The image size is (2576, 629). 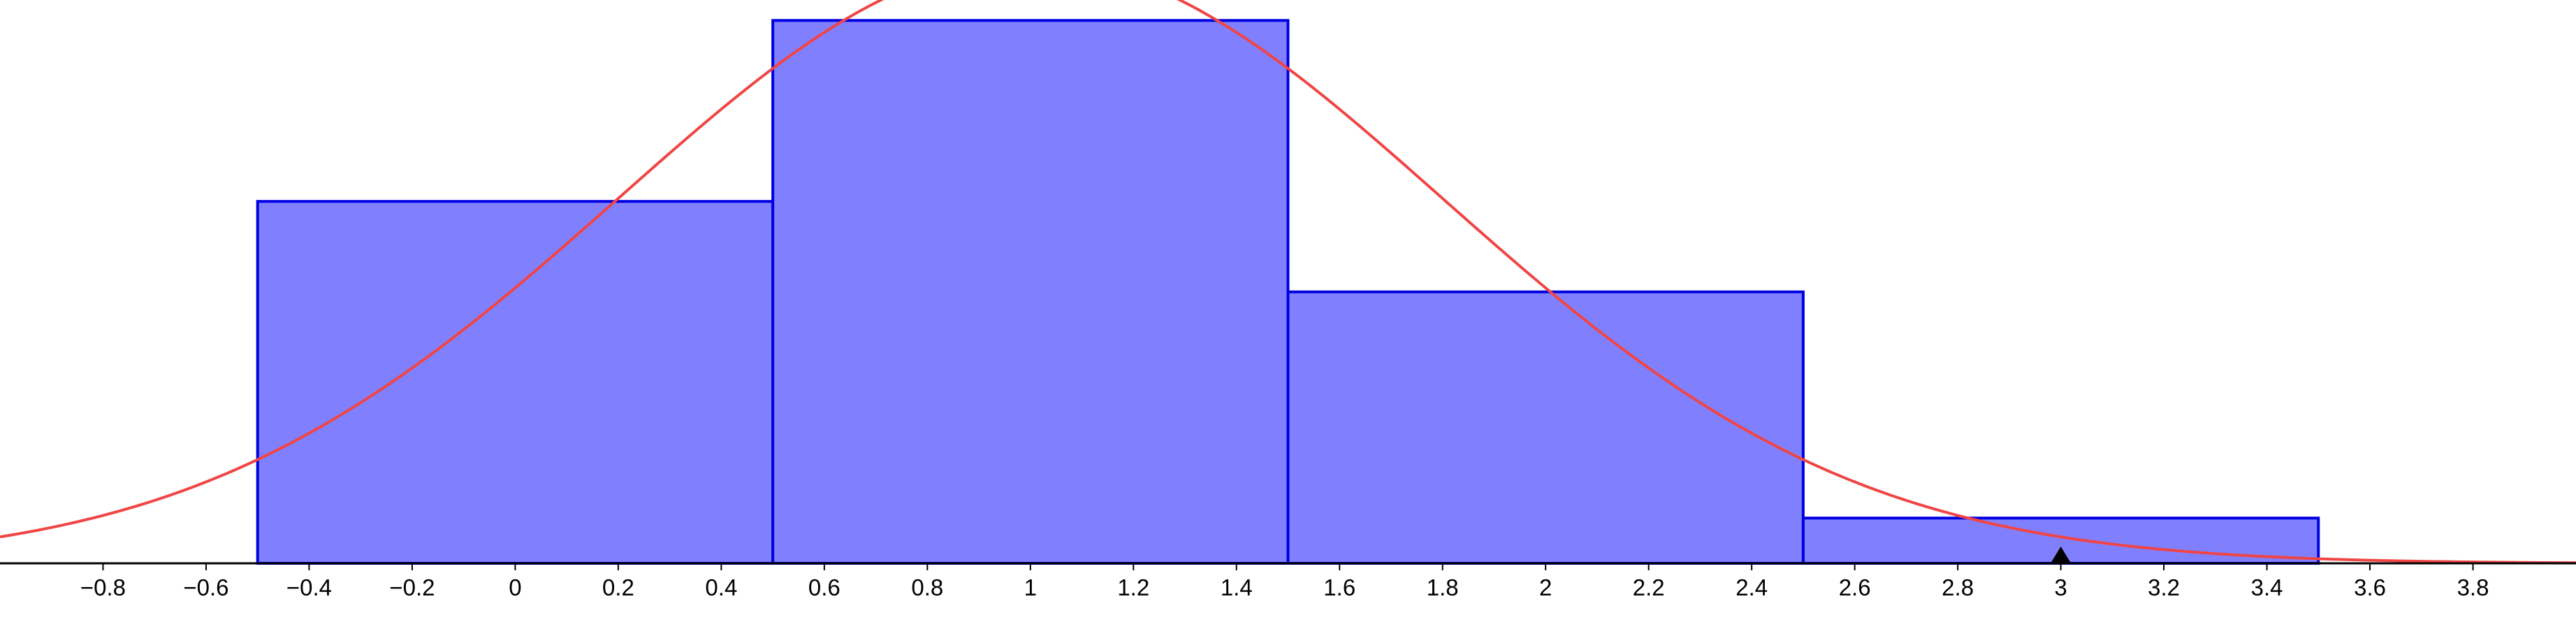 I want to click on x-tick-label: 2, so click(x=1545, y=587).